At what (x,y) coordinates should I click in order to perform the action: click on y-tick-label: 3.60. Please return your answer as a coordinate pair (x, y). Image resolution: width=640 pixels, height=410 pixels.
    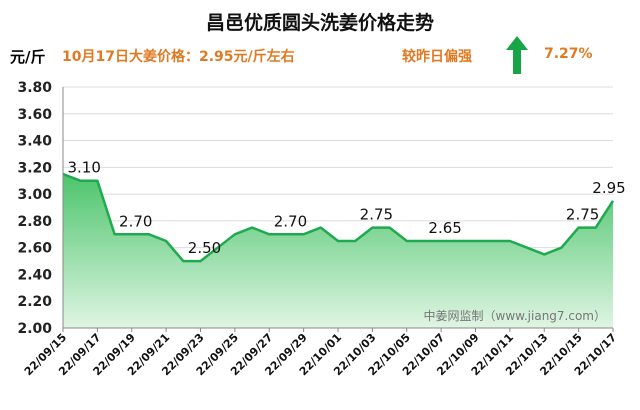
    Looking at the image, I should click on (34, 115).